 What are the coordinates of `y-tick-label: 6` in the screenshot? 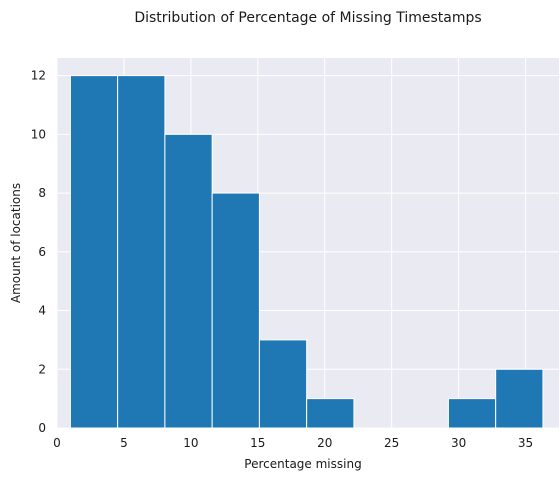 It's located at (42, 252).